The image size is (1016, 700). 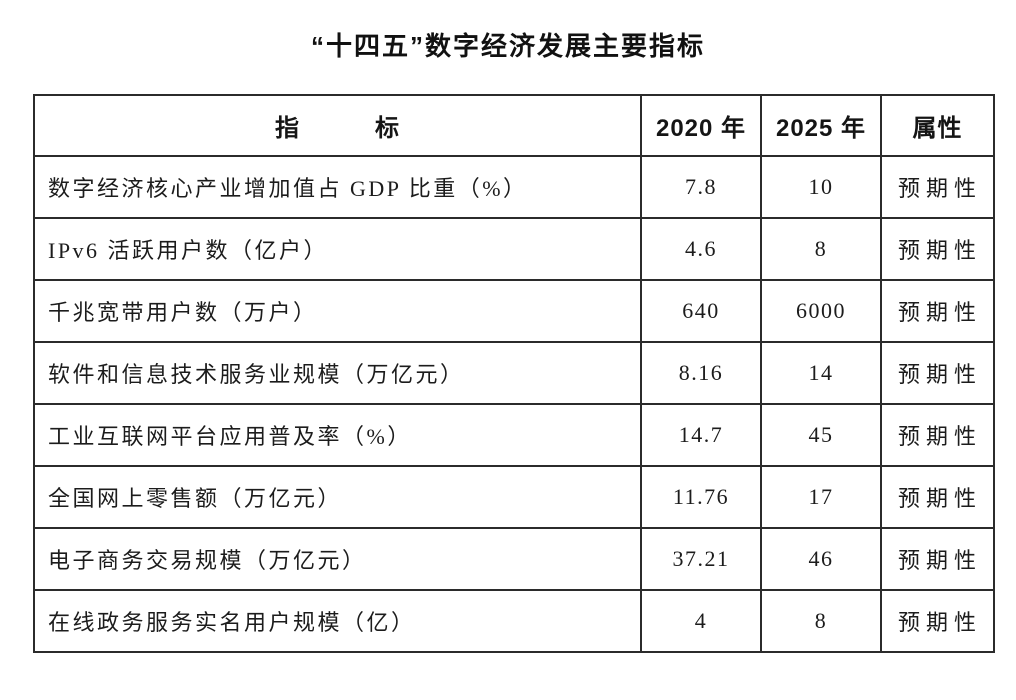 What do you see at coordinates (701, 187) in the screenshot?
I see `value-2020-cell: 7.8` at bounding box center [701, 187].